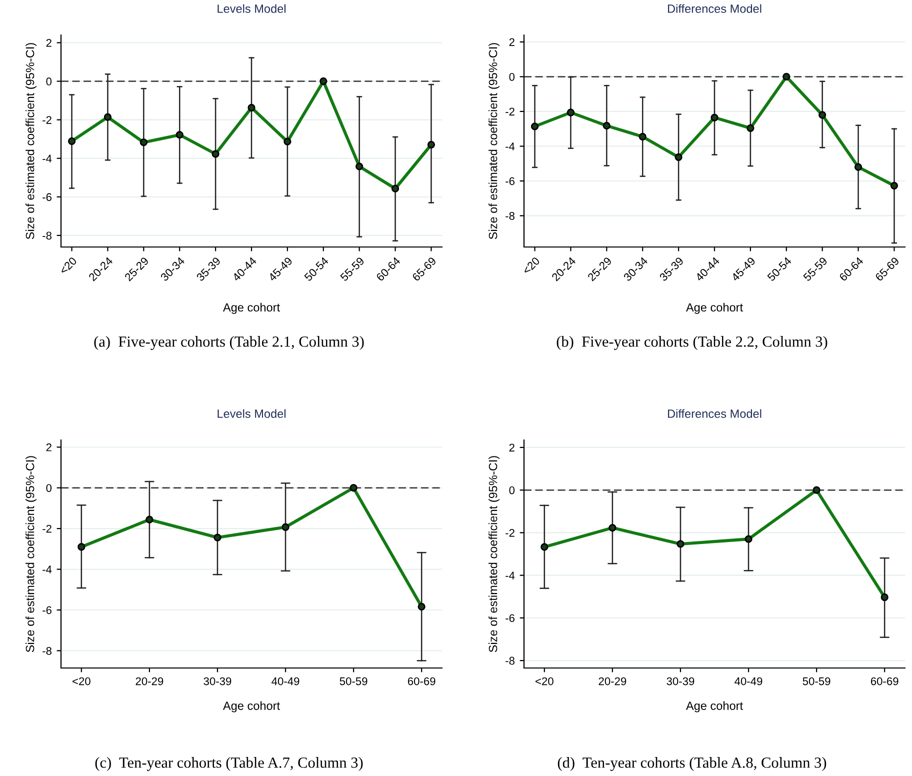 This screenshot has height=776, width=912. Describe the element at coordinates (229, 764) in the screenshot. I see `text: (c) Ten-year cohorts (Table A.7, Column 3)` at that location.